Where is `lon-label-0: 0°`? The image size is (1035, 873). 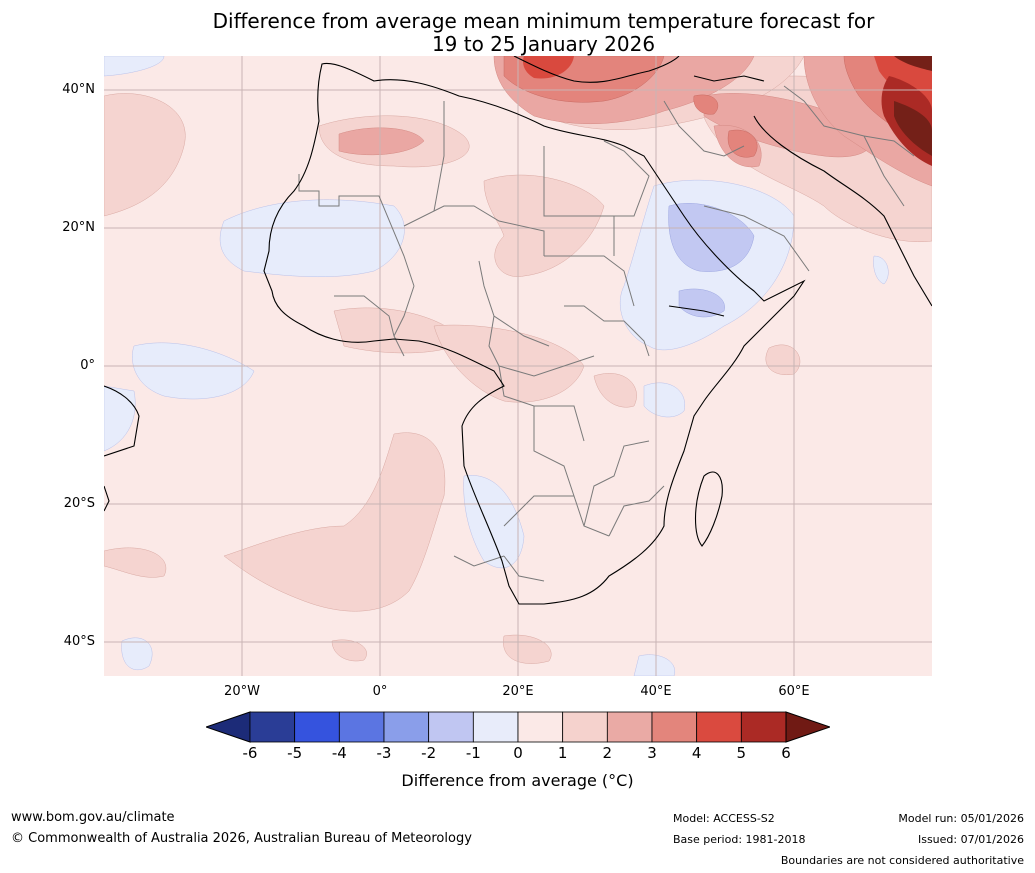
lon-label-0: 0° is located at coordinates (380, 691).